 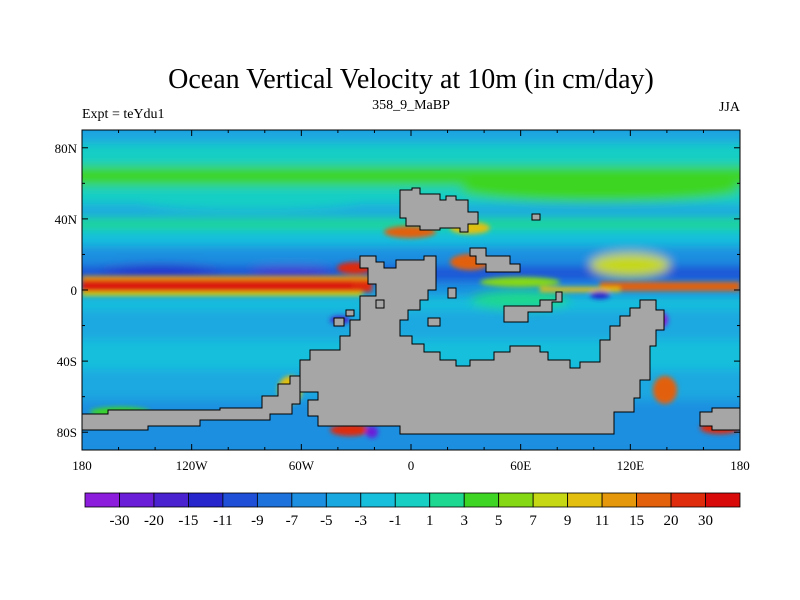 What do you see at coordinates (719, 419) in the screenshot?
I see `east-antarctic` at bounding box center [719, 419].